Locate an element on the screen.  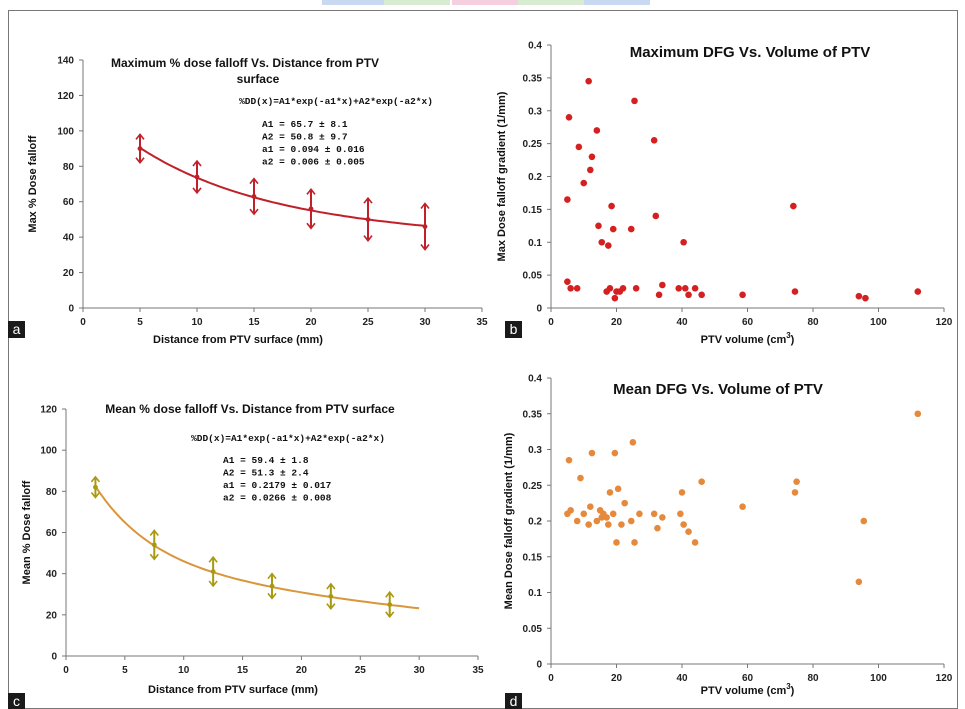
y-tick-label: 40 is located at coordinates (69, 238).